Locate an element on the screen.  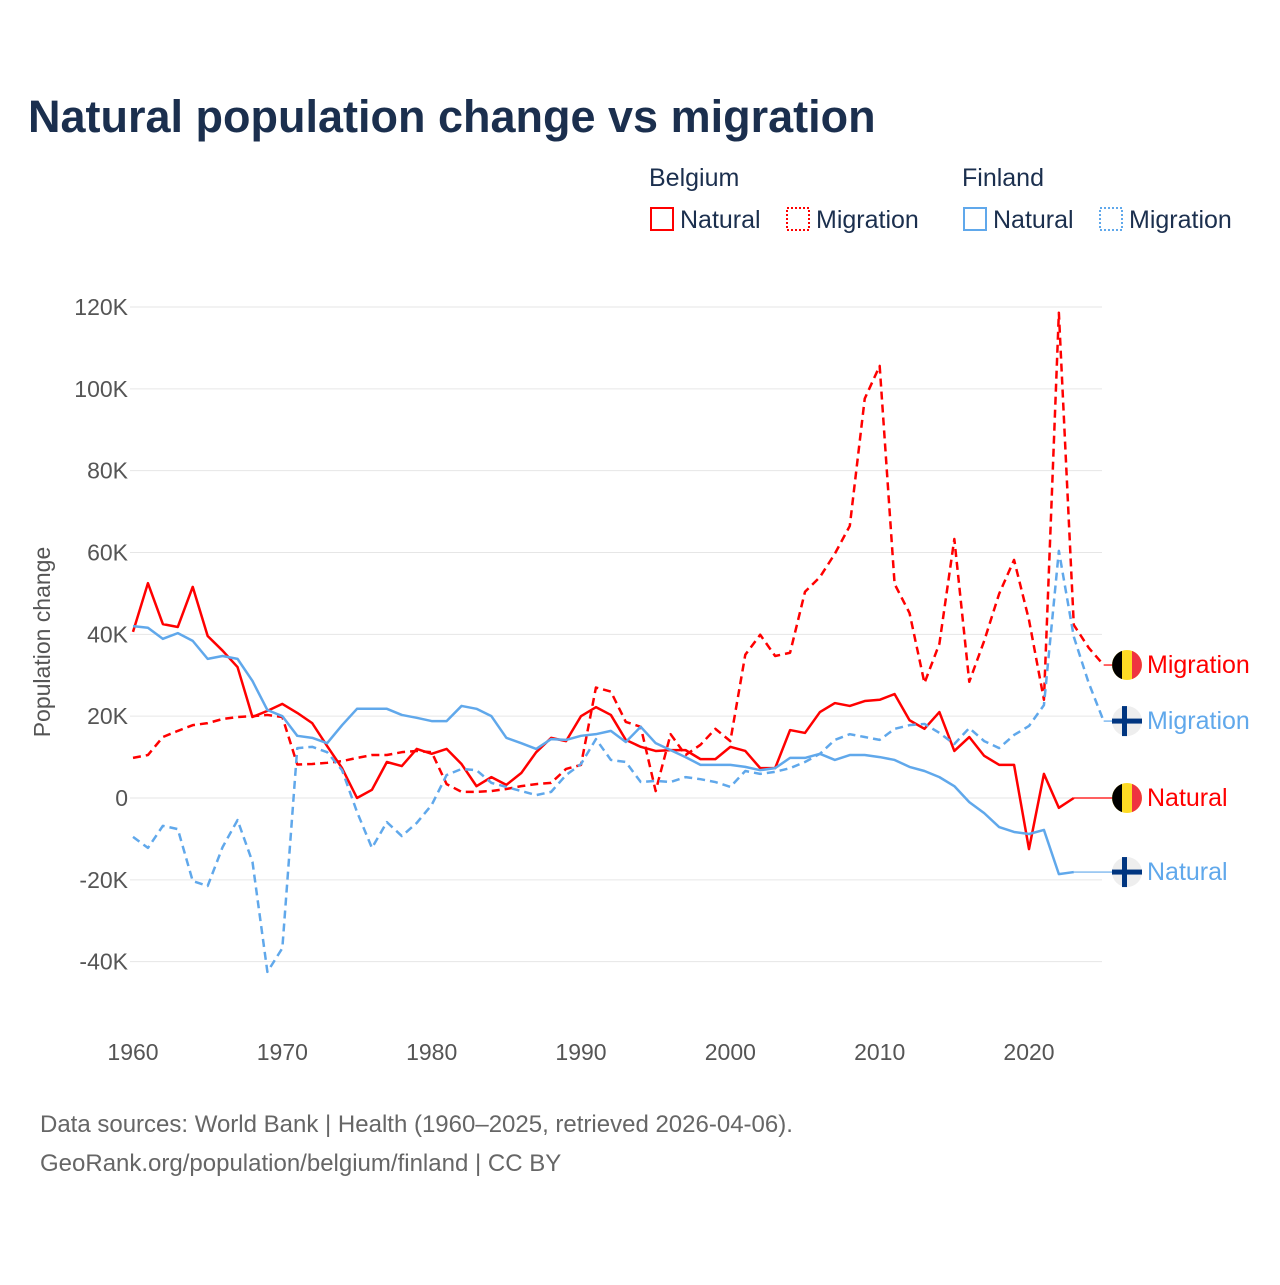
y-tick-label: -40K is located at coordinates (103, 962).